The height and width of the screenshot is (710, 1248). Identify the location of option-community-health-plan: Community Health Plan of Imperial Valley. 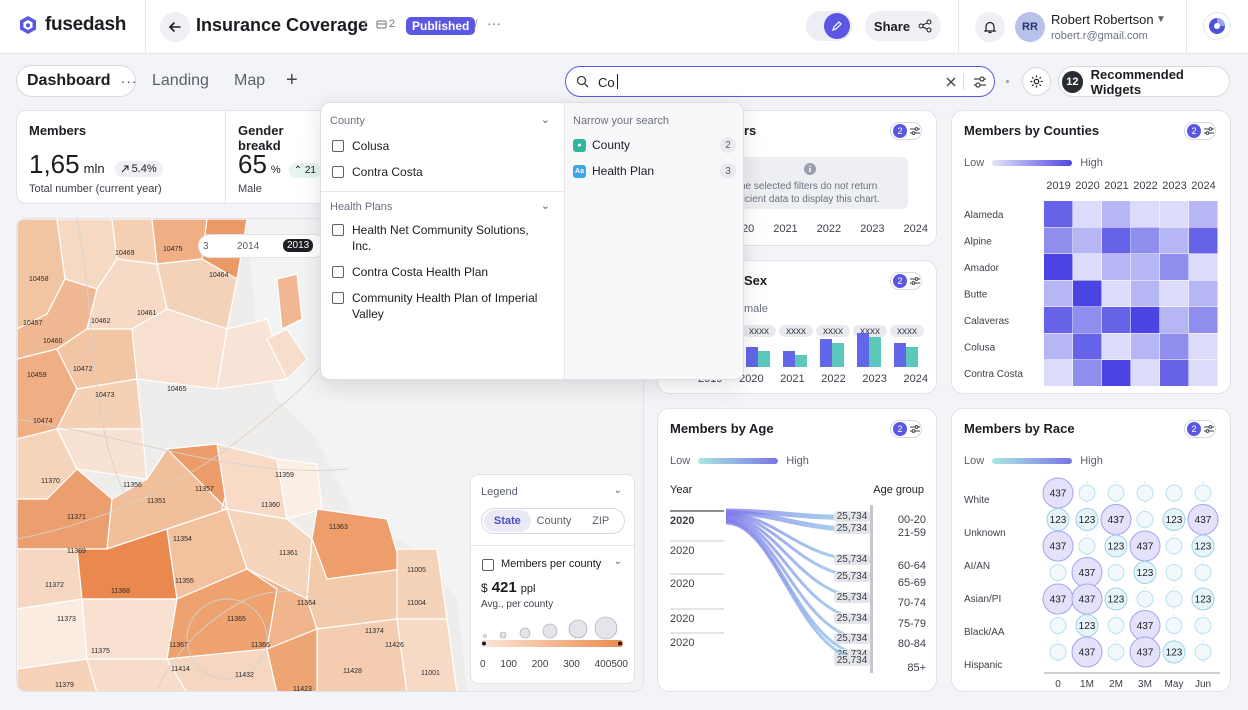
(439, 306).